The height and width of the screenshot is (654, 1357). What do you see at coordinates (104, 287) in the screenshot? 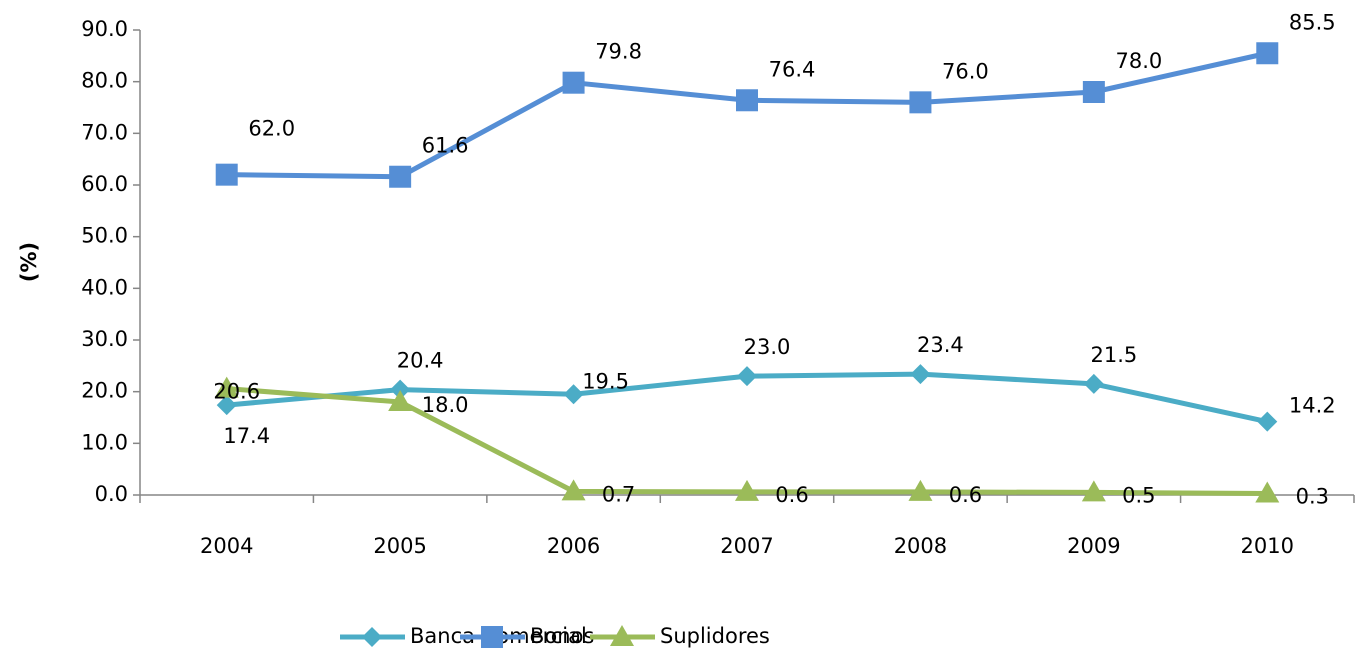
I see `y-tick-label: 40.0` at bounding box center [104, 287].